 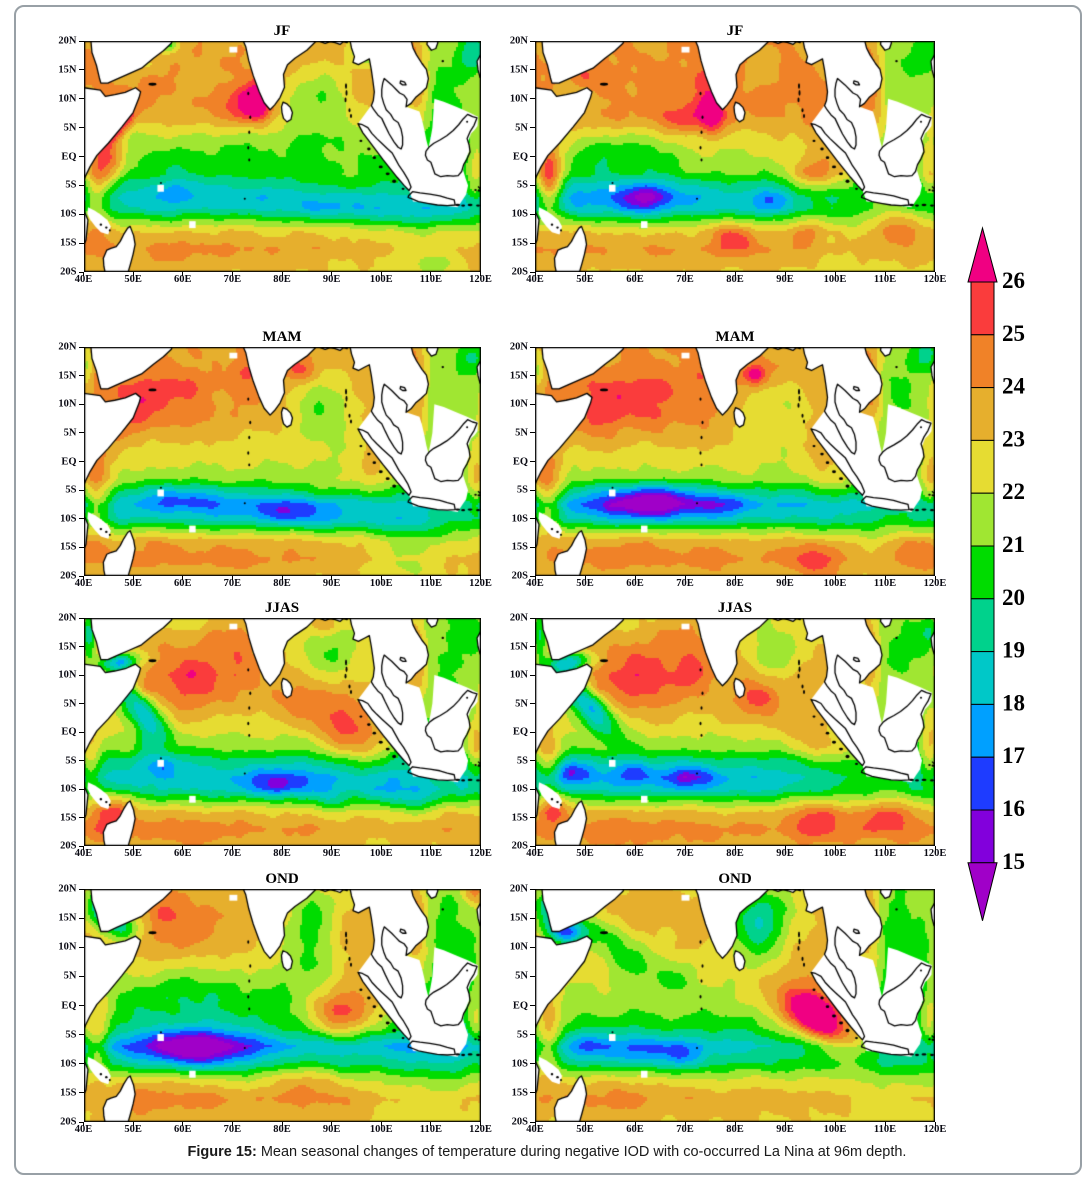 What do you see at coordinates (1013, 597) in the screenshot?
I see `svg-text: 20` at bounding box center [1013, 597].